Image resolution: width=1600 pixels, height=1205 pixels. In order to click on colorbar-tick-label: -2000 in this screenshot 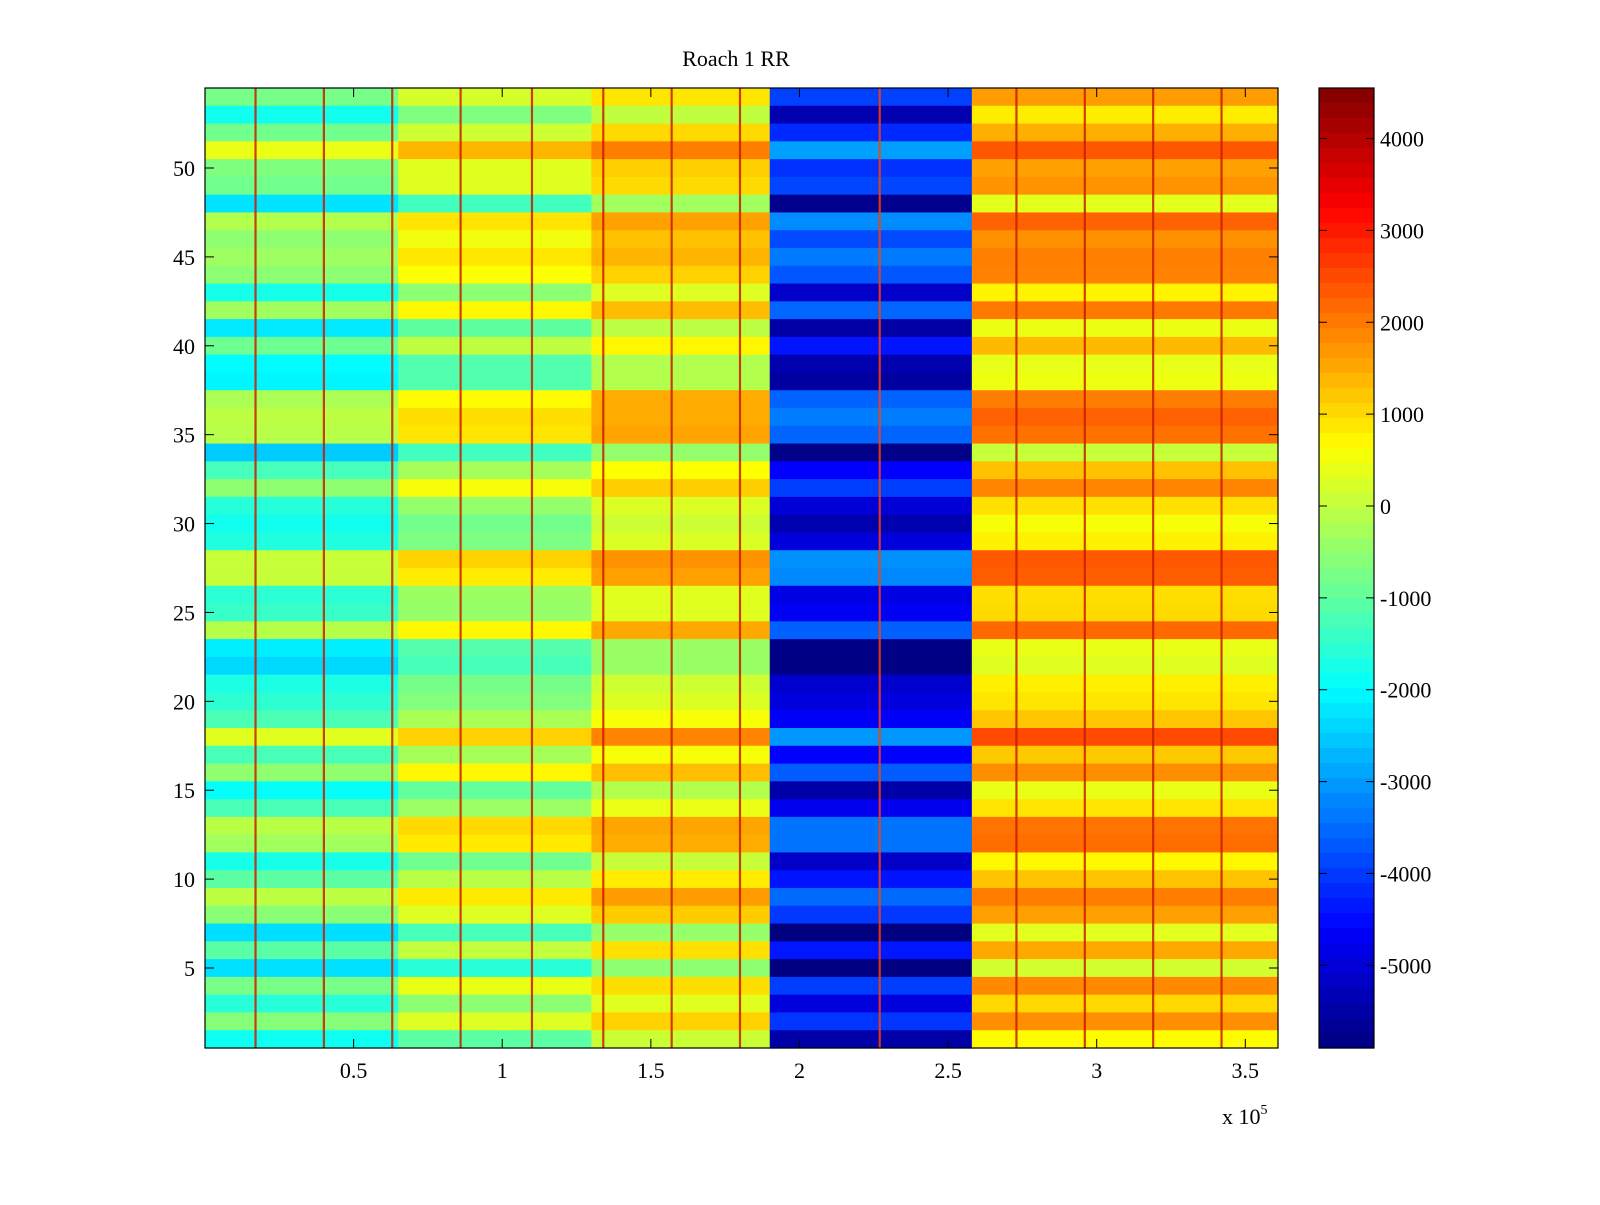, I will do `click(1405, 690)`.